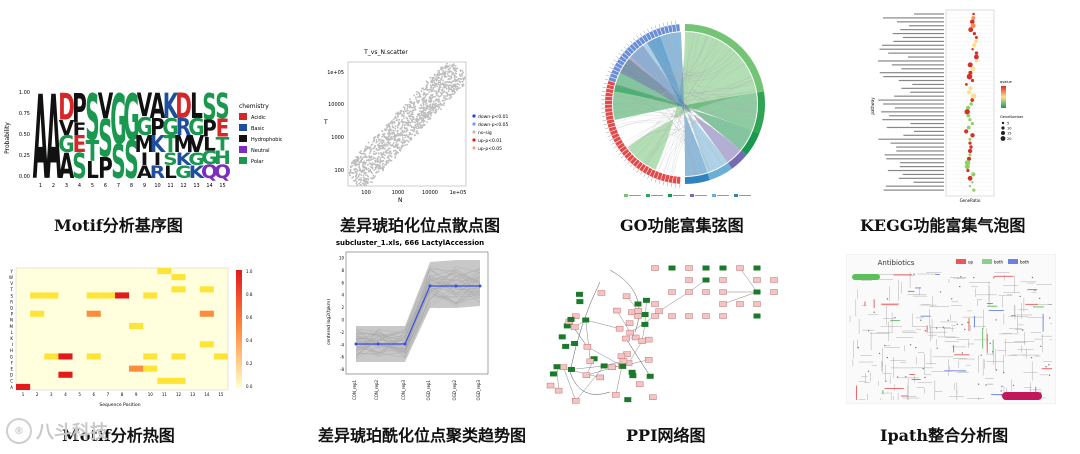  I want to click on heatmap-cell, so click(93, 313).